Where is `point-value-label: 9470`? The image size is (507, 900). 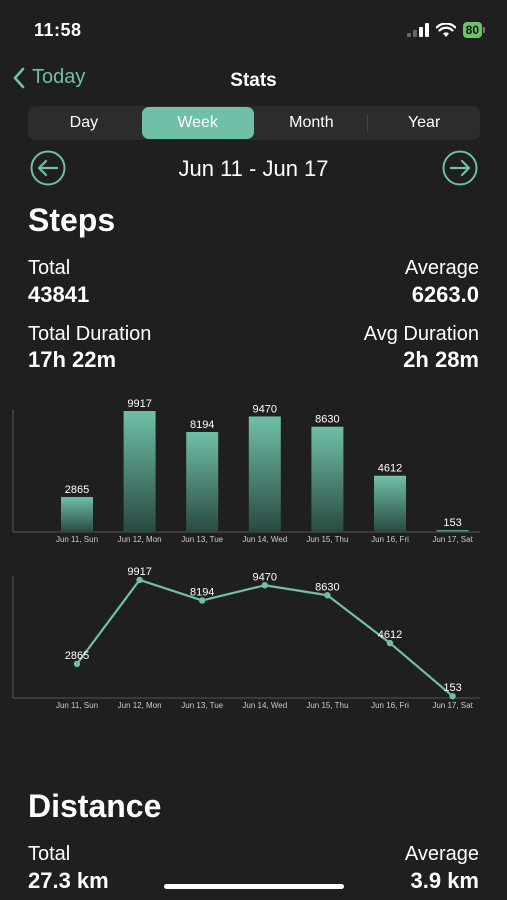 point-value-label: 9470 is located at coordinates (265, 577).